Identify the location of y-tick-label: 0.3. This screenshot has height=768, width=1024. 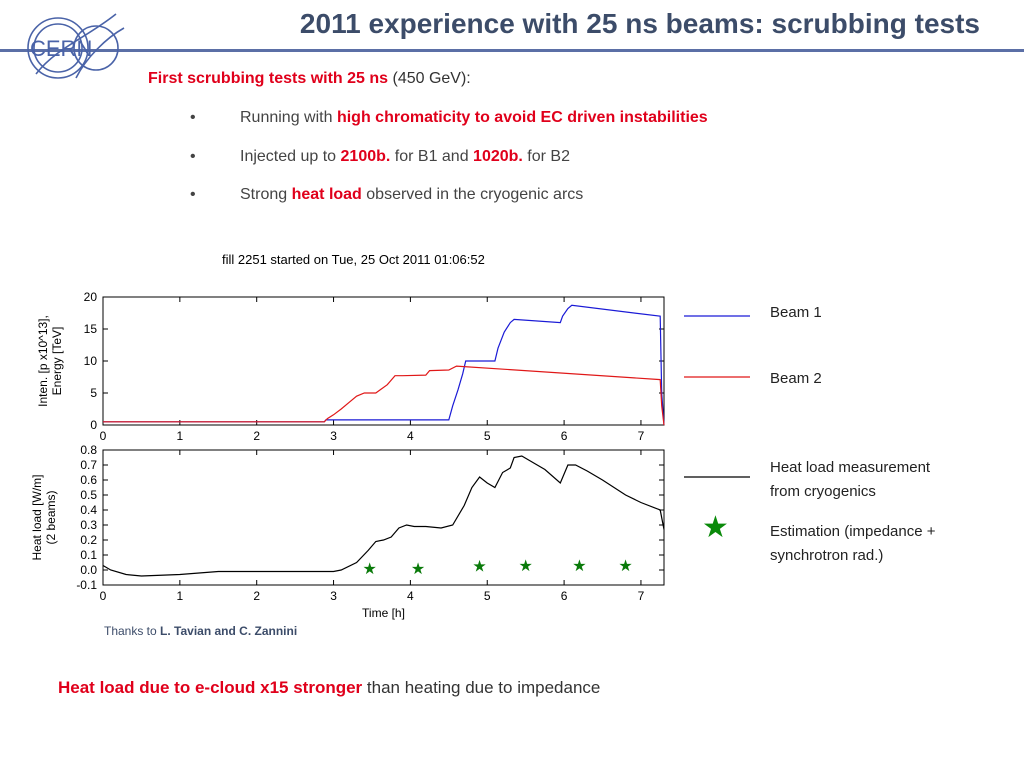
(88, 525).